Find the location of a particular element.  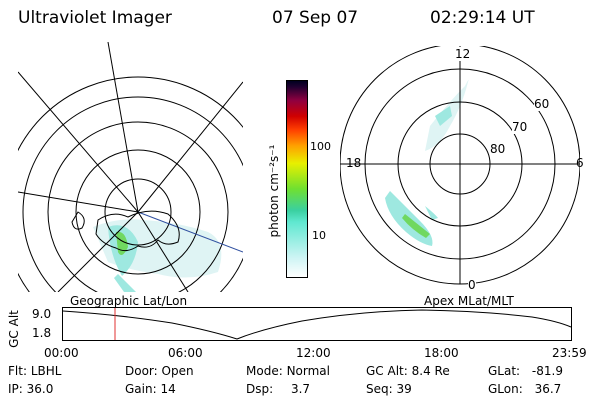

mlt-label-0: 0 is located at coordinates (472, 285).